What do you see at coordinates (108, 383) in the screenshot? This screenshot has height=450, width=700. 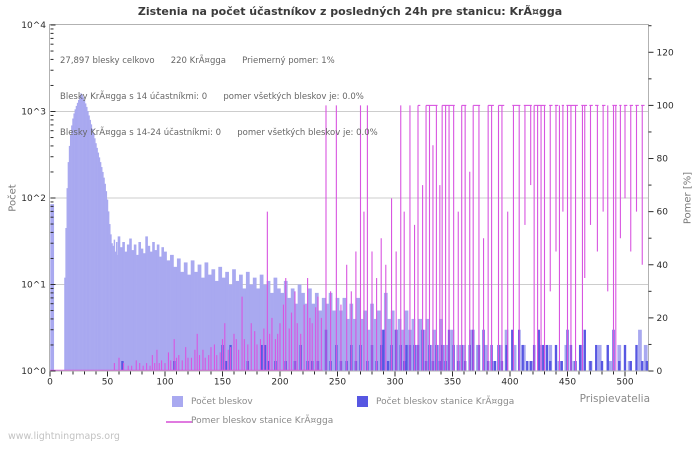 I see `svg-text: 50` at bounding box center [108, 383].